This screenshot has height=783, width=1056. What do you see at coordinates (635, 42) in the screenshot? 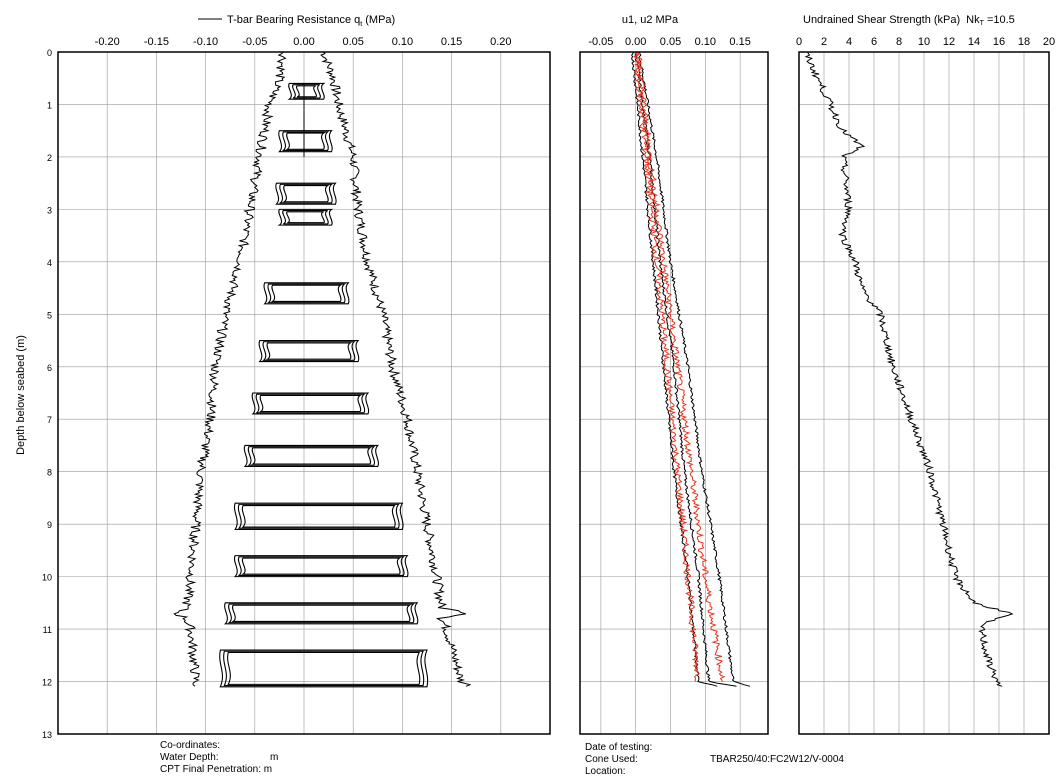
I see `x-tick-label: 0.00` at bounding box center [635, 42].